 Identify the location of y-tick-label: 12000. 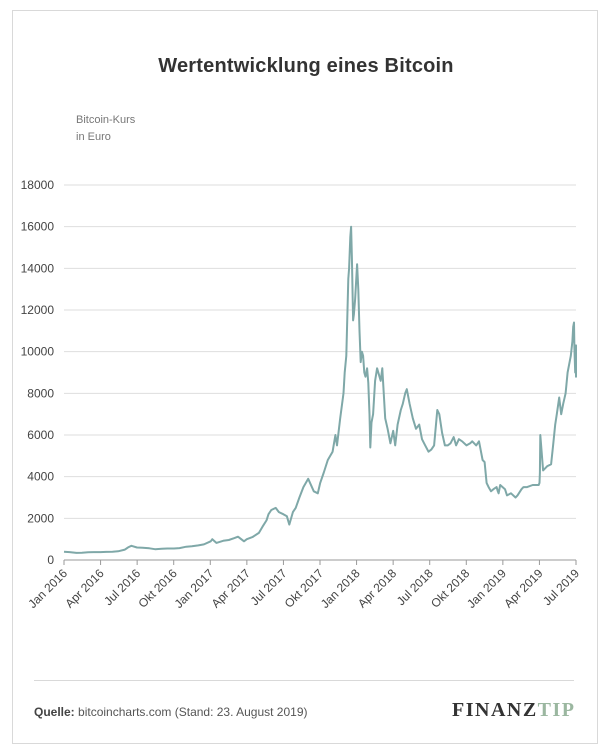
(38, 310).